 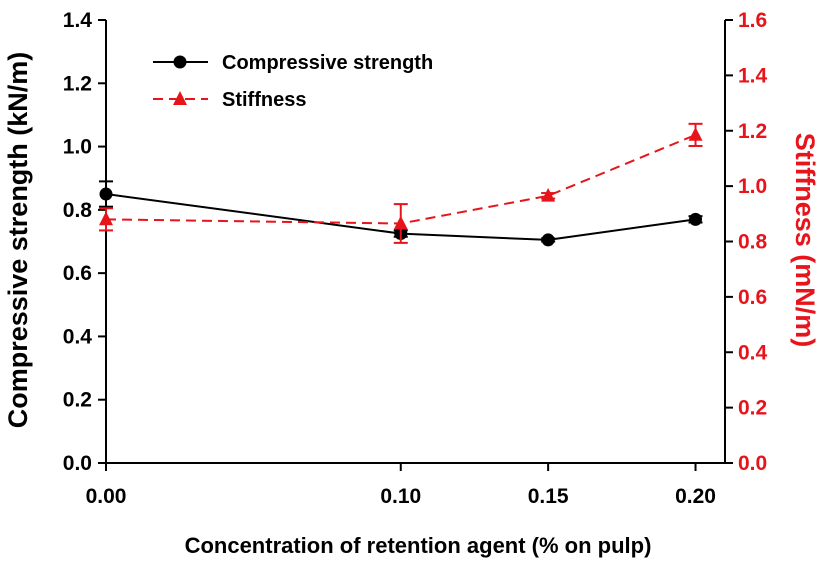 I want to click on y-right-tick-label: 1.0, so click(x=752, y=186).